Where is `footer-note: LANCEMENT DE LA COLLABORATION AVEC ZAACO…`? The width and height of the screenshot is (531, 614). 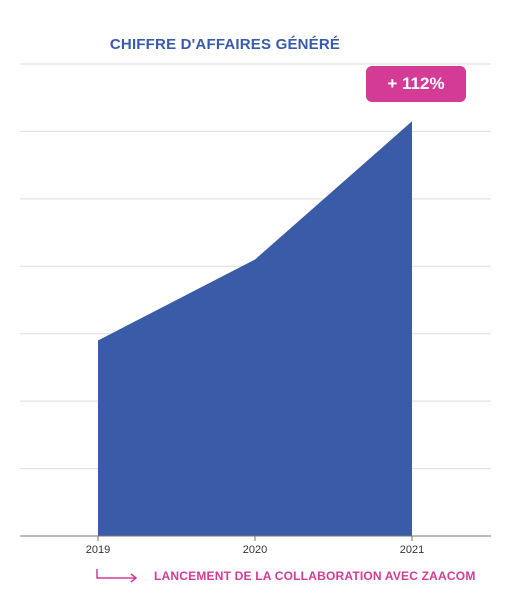
footer-note: LANCEMENT DE LA COLLABORATION AVEC ZAACO… is located at coordinates (286, 576).